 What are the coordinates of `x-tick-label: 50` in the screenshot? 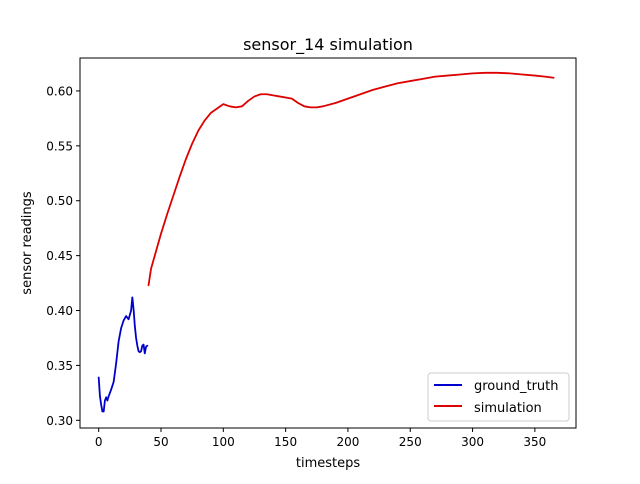 It's located at (160, 442).